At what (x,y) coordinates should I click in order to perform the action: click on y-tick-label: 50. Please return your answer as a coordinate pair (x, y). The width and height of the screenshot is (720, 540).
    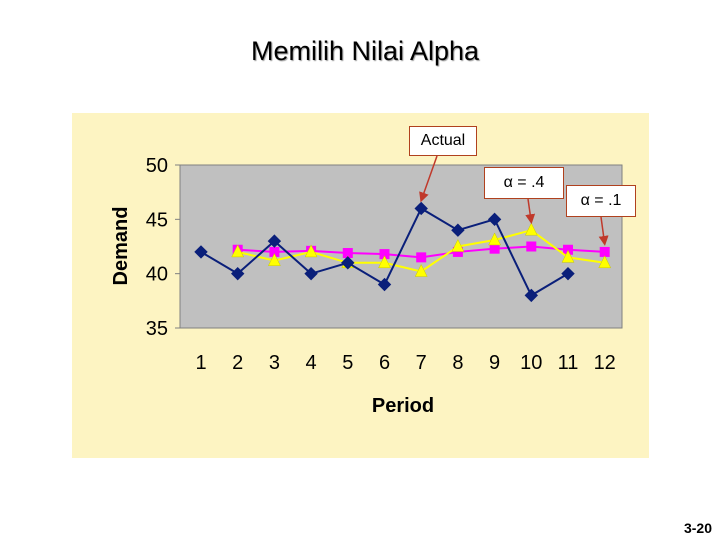
    Looking at the image, I should click on (157, 166).